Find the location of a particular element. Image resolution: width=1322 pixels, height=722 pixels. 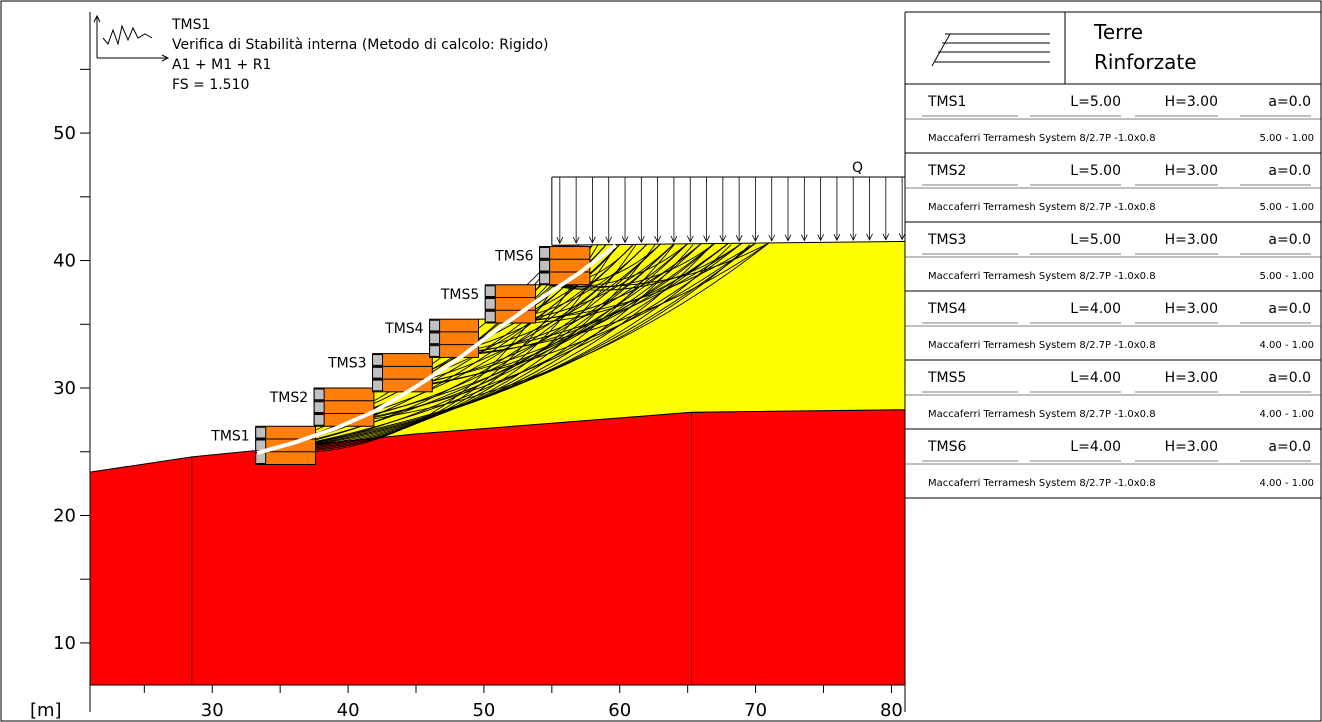

wall-tms3: TMS3 is located at coordinates (380, 373).